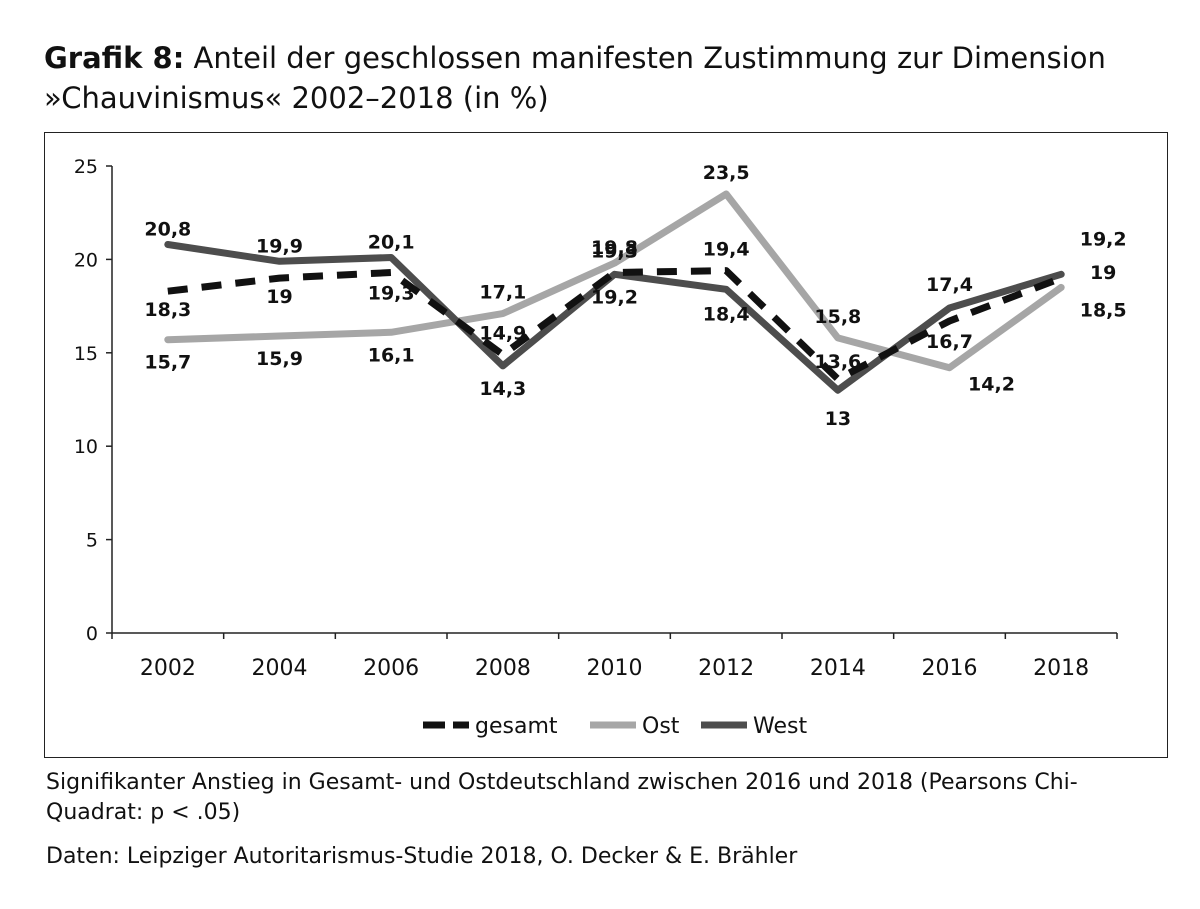 This screenshot has height=909, width=1200. Describe the element at coordinates (838, 419) in the screenshot. I see `data-label-west: 13` at that location.